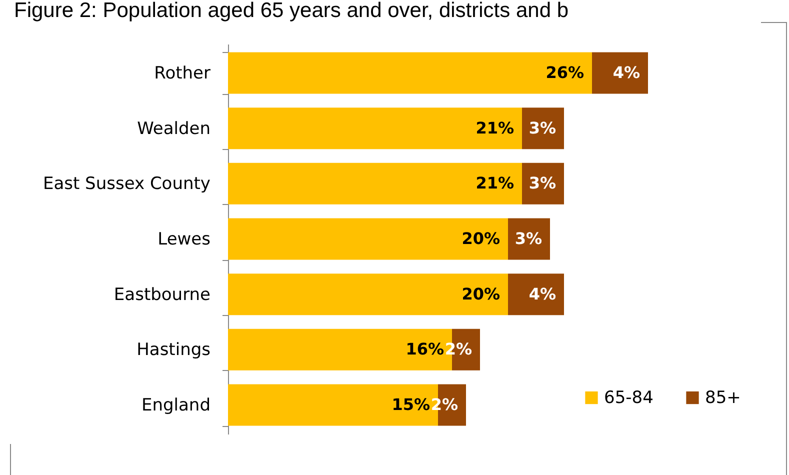 This screenshot has height=475, width=789. What do you see at coordinates (126, 184) in the screenshot?
I see `y-tick-label: East Sussex County` at bounding box center [126, 184].